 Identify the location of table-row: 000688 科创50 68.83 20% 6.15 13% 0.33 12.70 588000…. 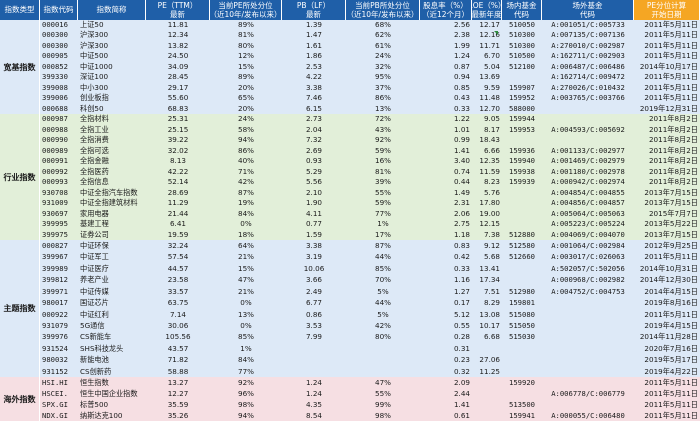
(350, 109).